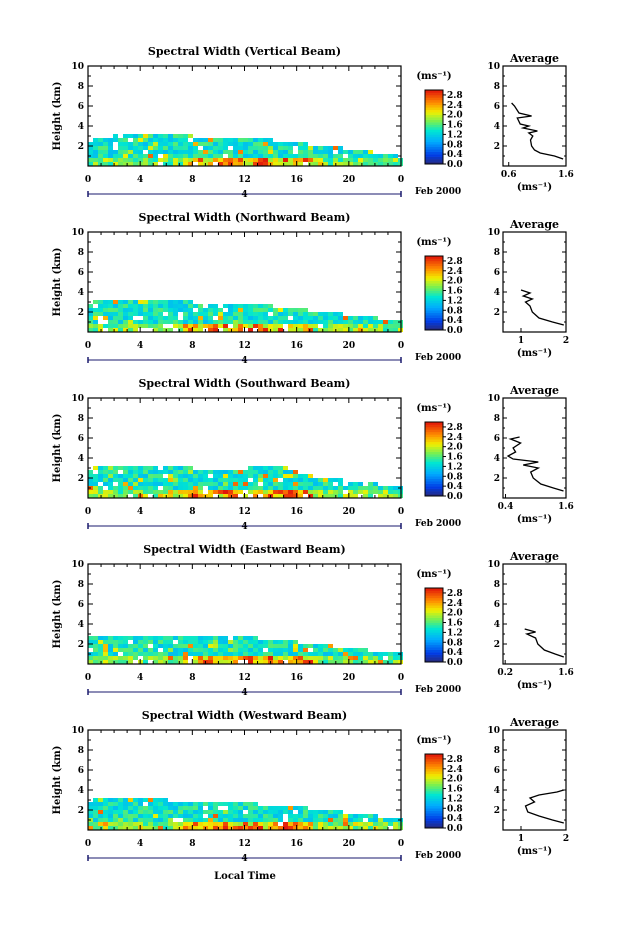  I want to click on y-tick-label: 8, so click(81, 751).